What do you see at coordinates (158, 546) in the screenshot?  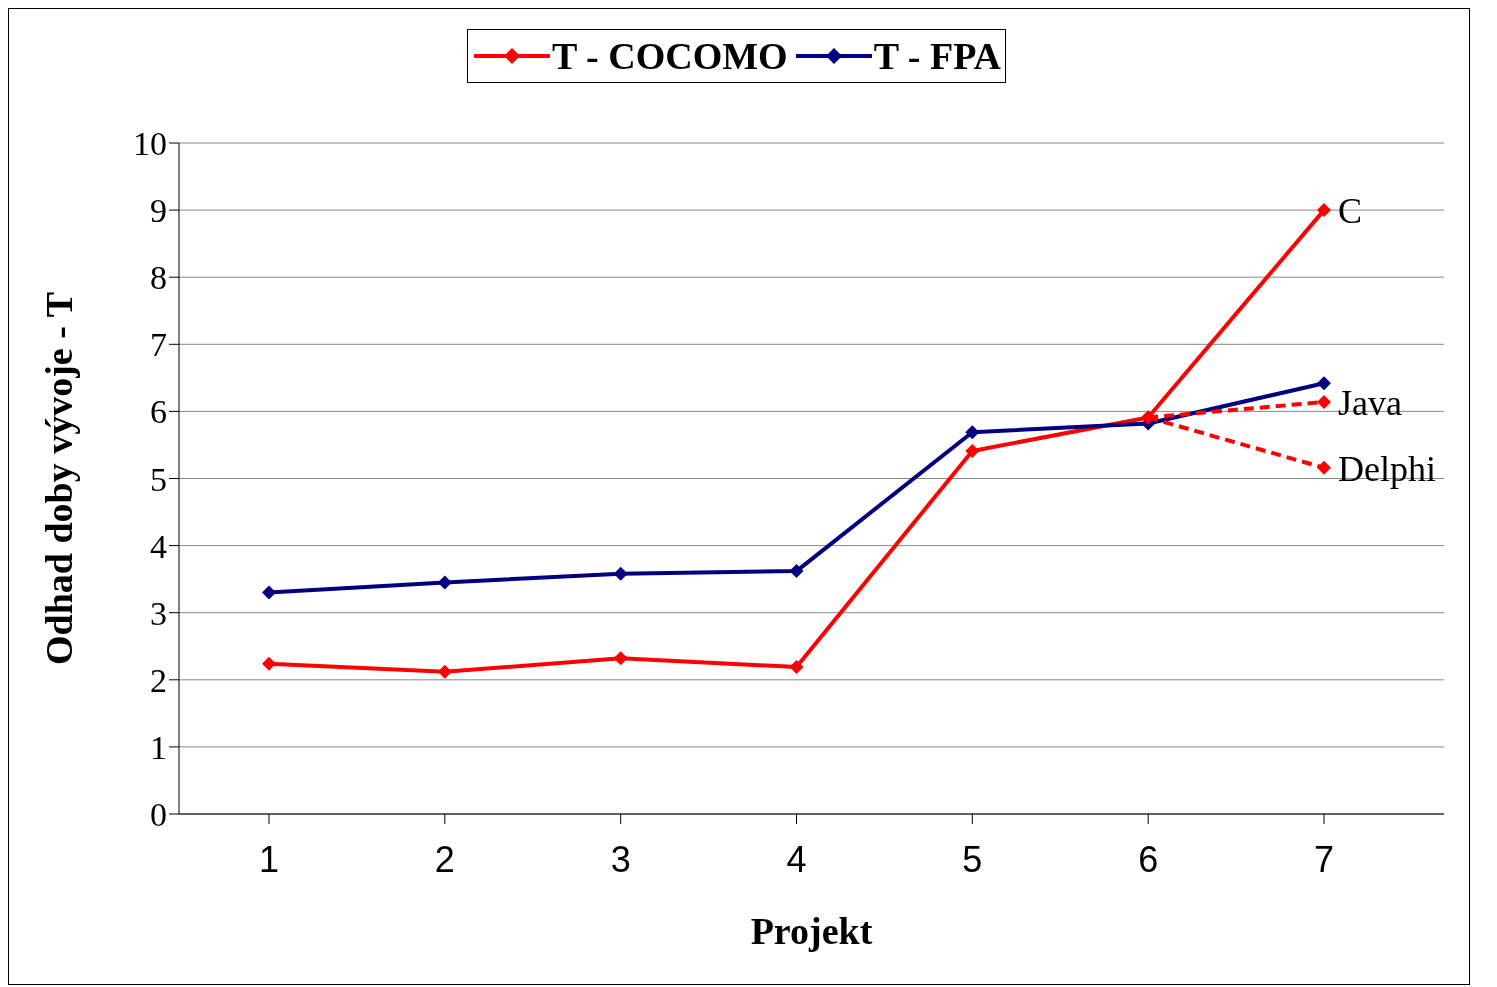 I see `y-tick-label: 4` at bounding box center [158, 546].